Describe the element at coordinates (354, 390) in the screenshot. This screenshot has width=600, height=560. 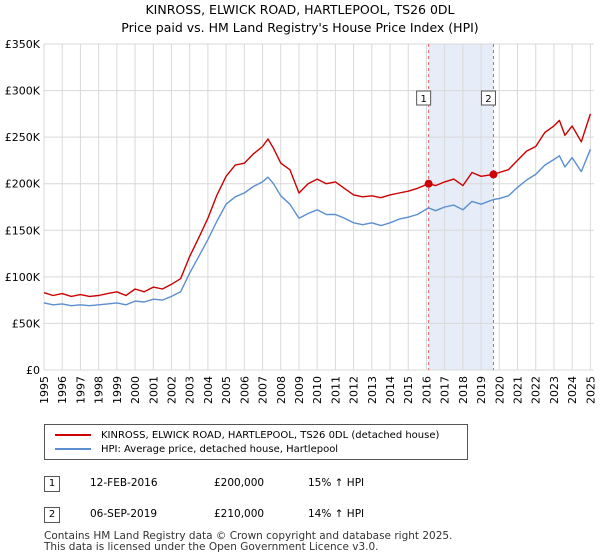
I see `x-tick-label: 2012` at that location.